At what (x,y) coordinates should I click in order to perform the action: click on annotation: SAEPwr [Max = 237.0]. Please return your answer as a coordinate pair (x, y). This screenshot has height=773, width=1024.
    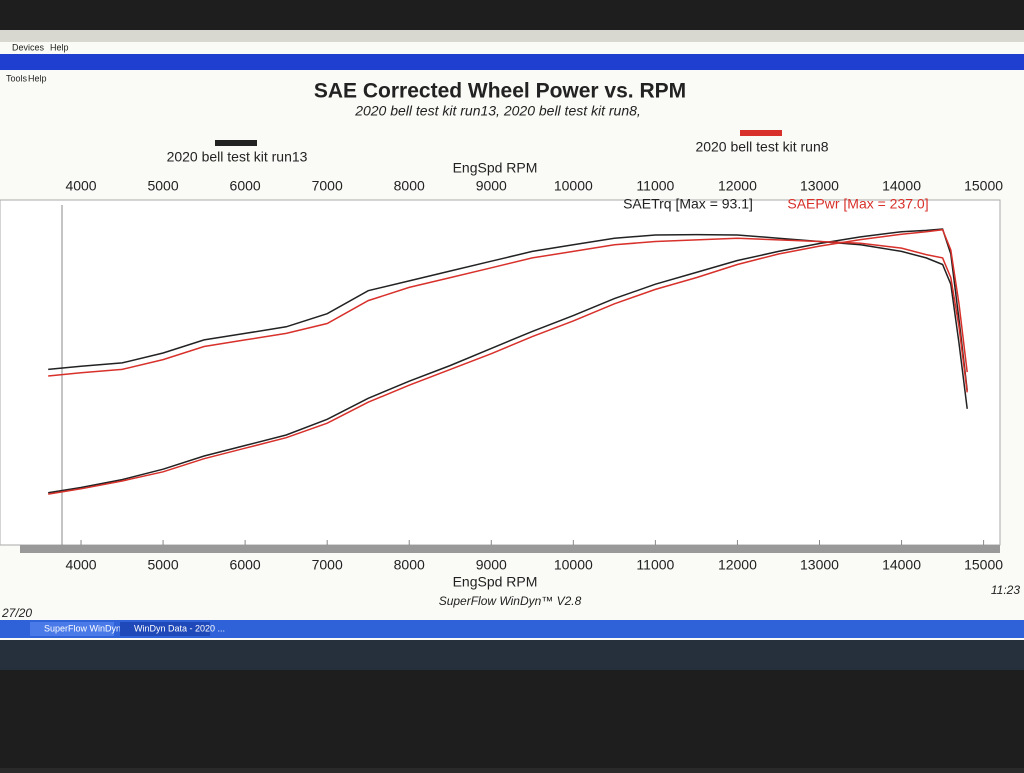
    Looking at the image, I should click on (857, 204).